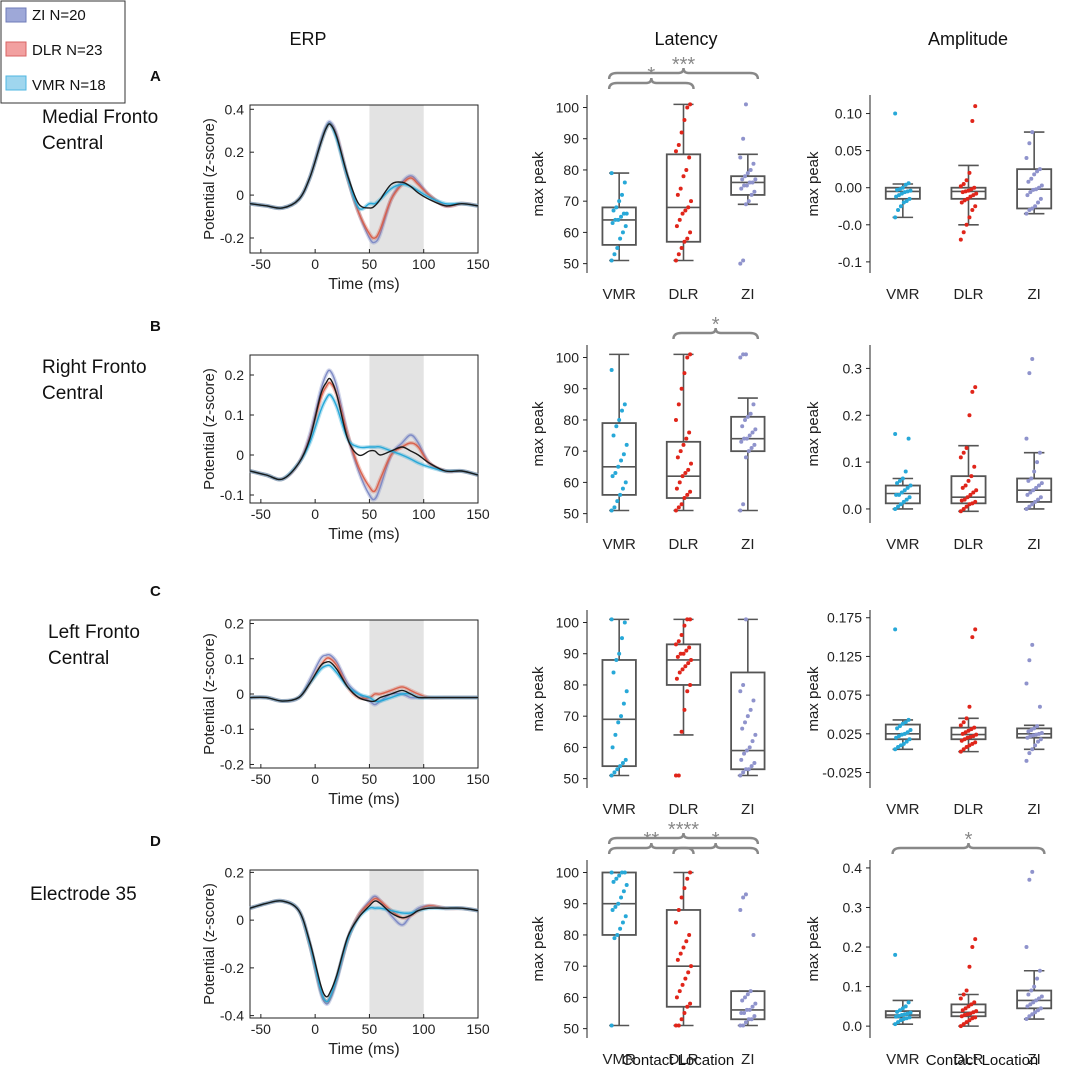 This screenshot has width=1084, height=1074. Describe the element at coordinates (842, 773) in the screenshot. I see `amplitude-y-tick-label: -0.025` at that location.